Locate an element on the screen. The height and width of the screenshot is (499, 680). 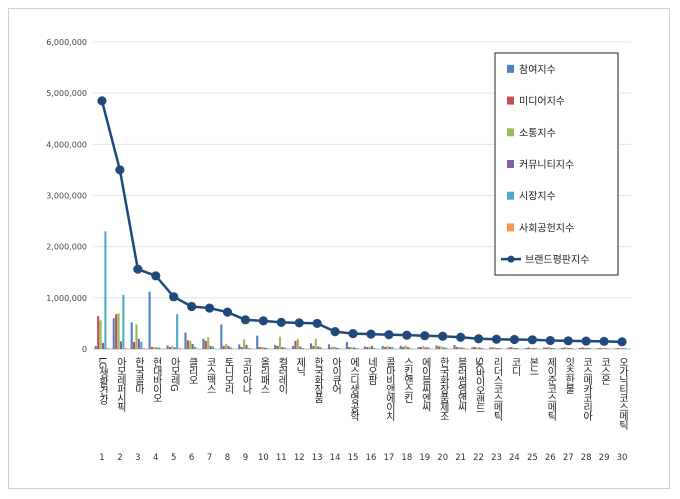
category-label: 현대바이오 is located at coordinates (156, 379).